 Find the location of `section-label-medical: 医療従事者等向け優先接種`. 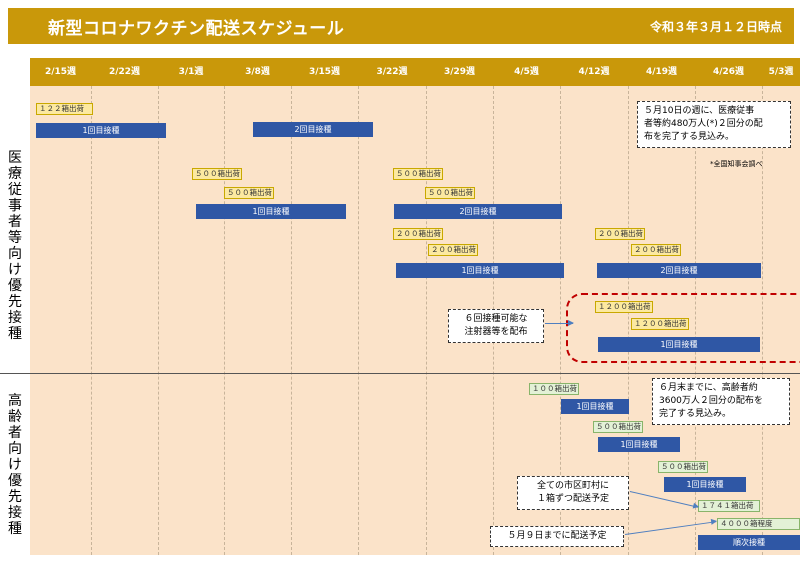

section-label-medical: 医療従事者等向け優先接種 is located at coordinates (15, 246).